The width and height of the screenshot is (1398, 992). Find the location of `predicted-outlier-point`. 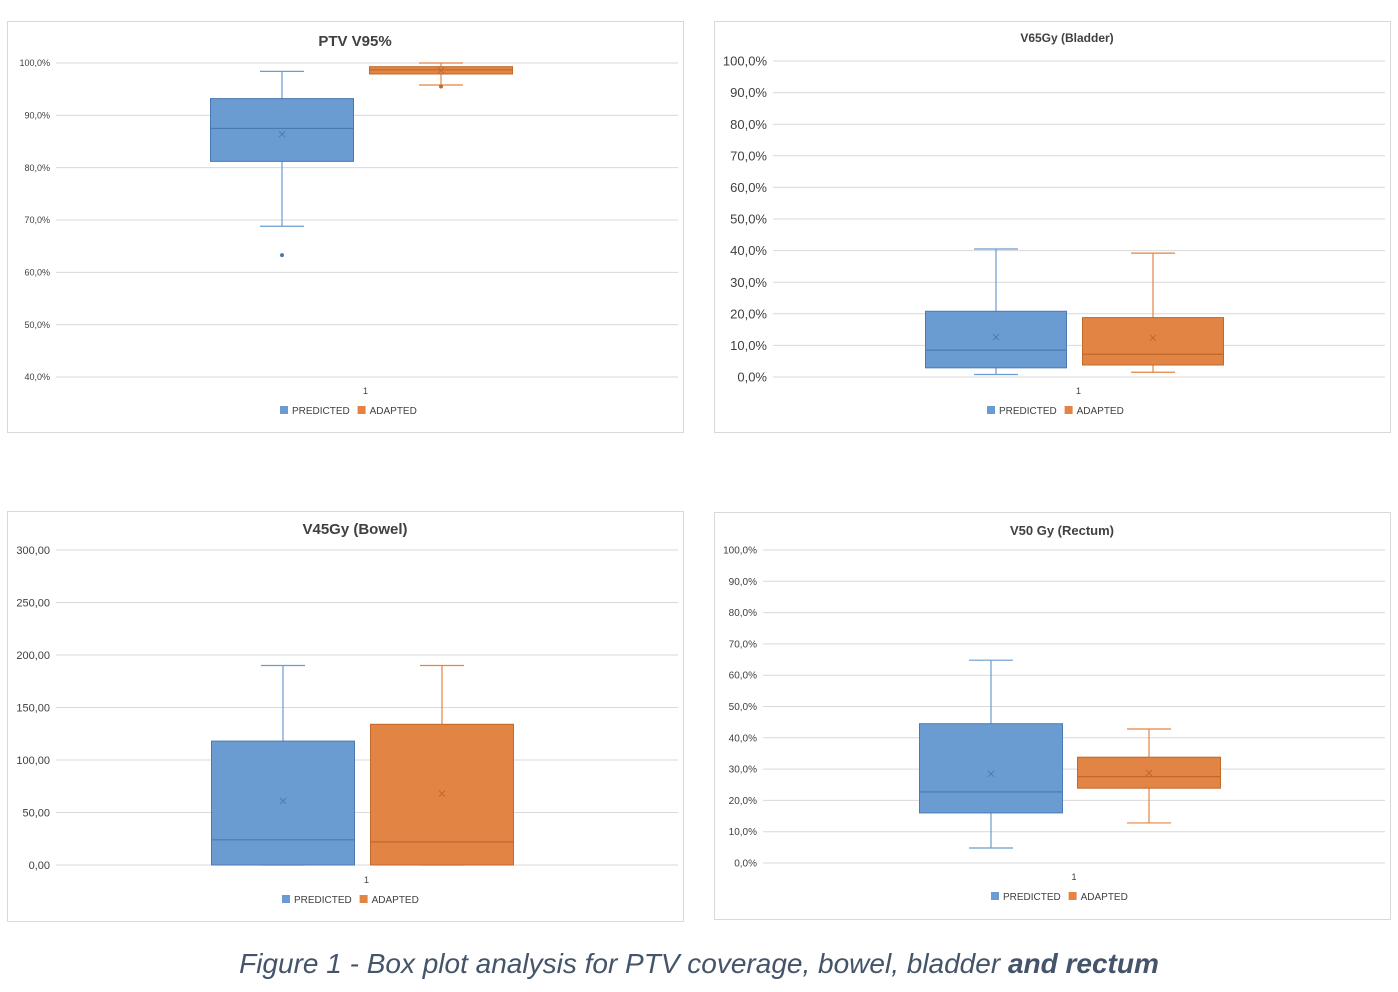

predicted-outlier-point is located at coordinates (282, 255).